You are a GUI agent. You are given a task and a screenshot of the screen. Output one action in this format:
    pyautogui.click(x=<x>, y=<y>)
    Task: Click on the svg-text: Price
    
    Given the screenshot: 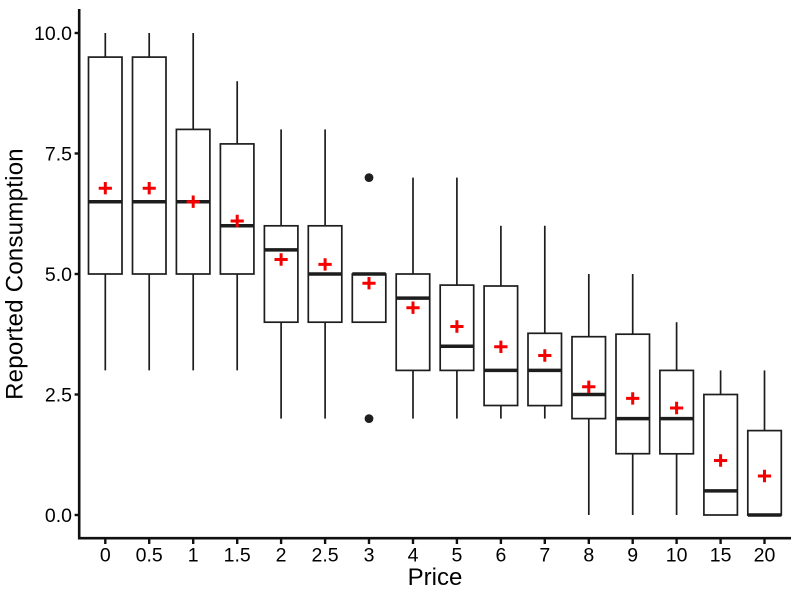 What is the action you would take?
    pyautogui.click(x=435, y=577)
    